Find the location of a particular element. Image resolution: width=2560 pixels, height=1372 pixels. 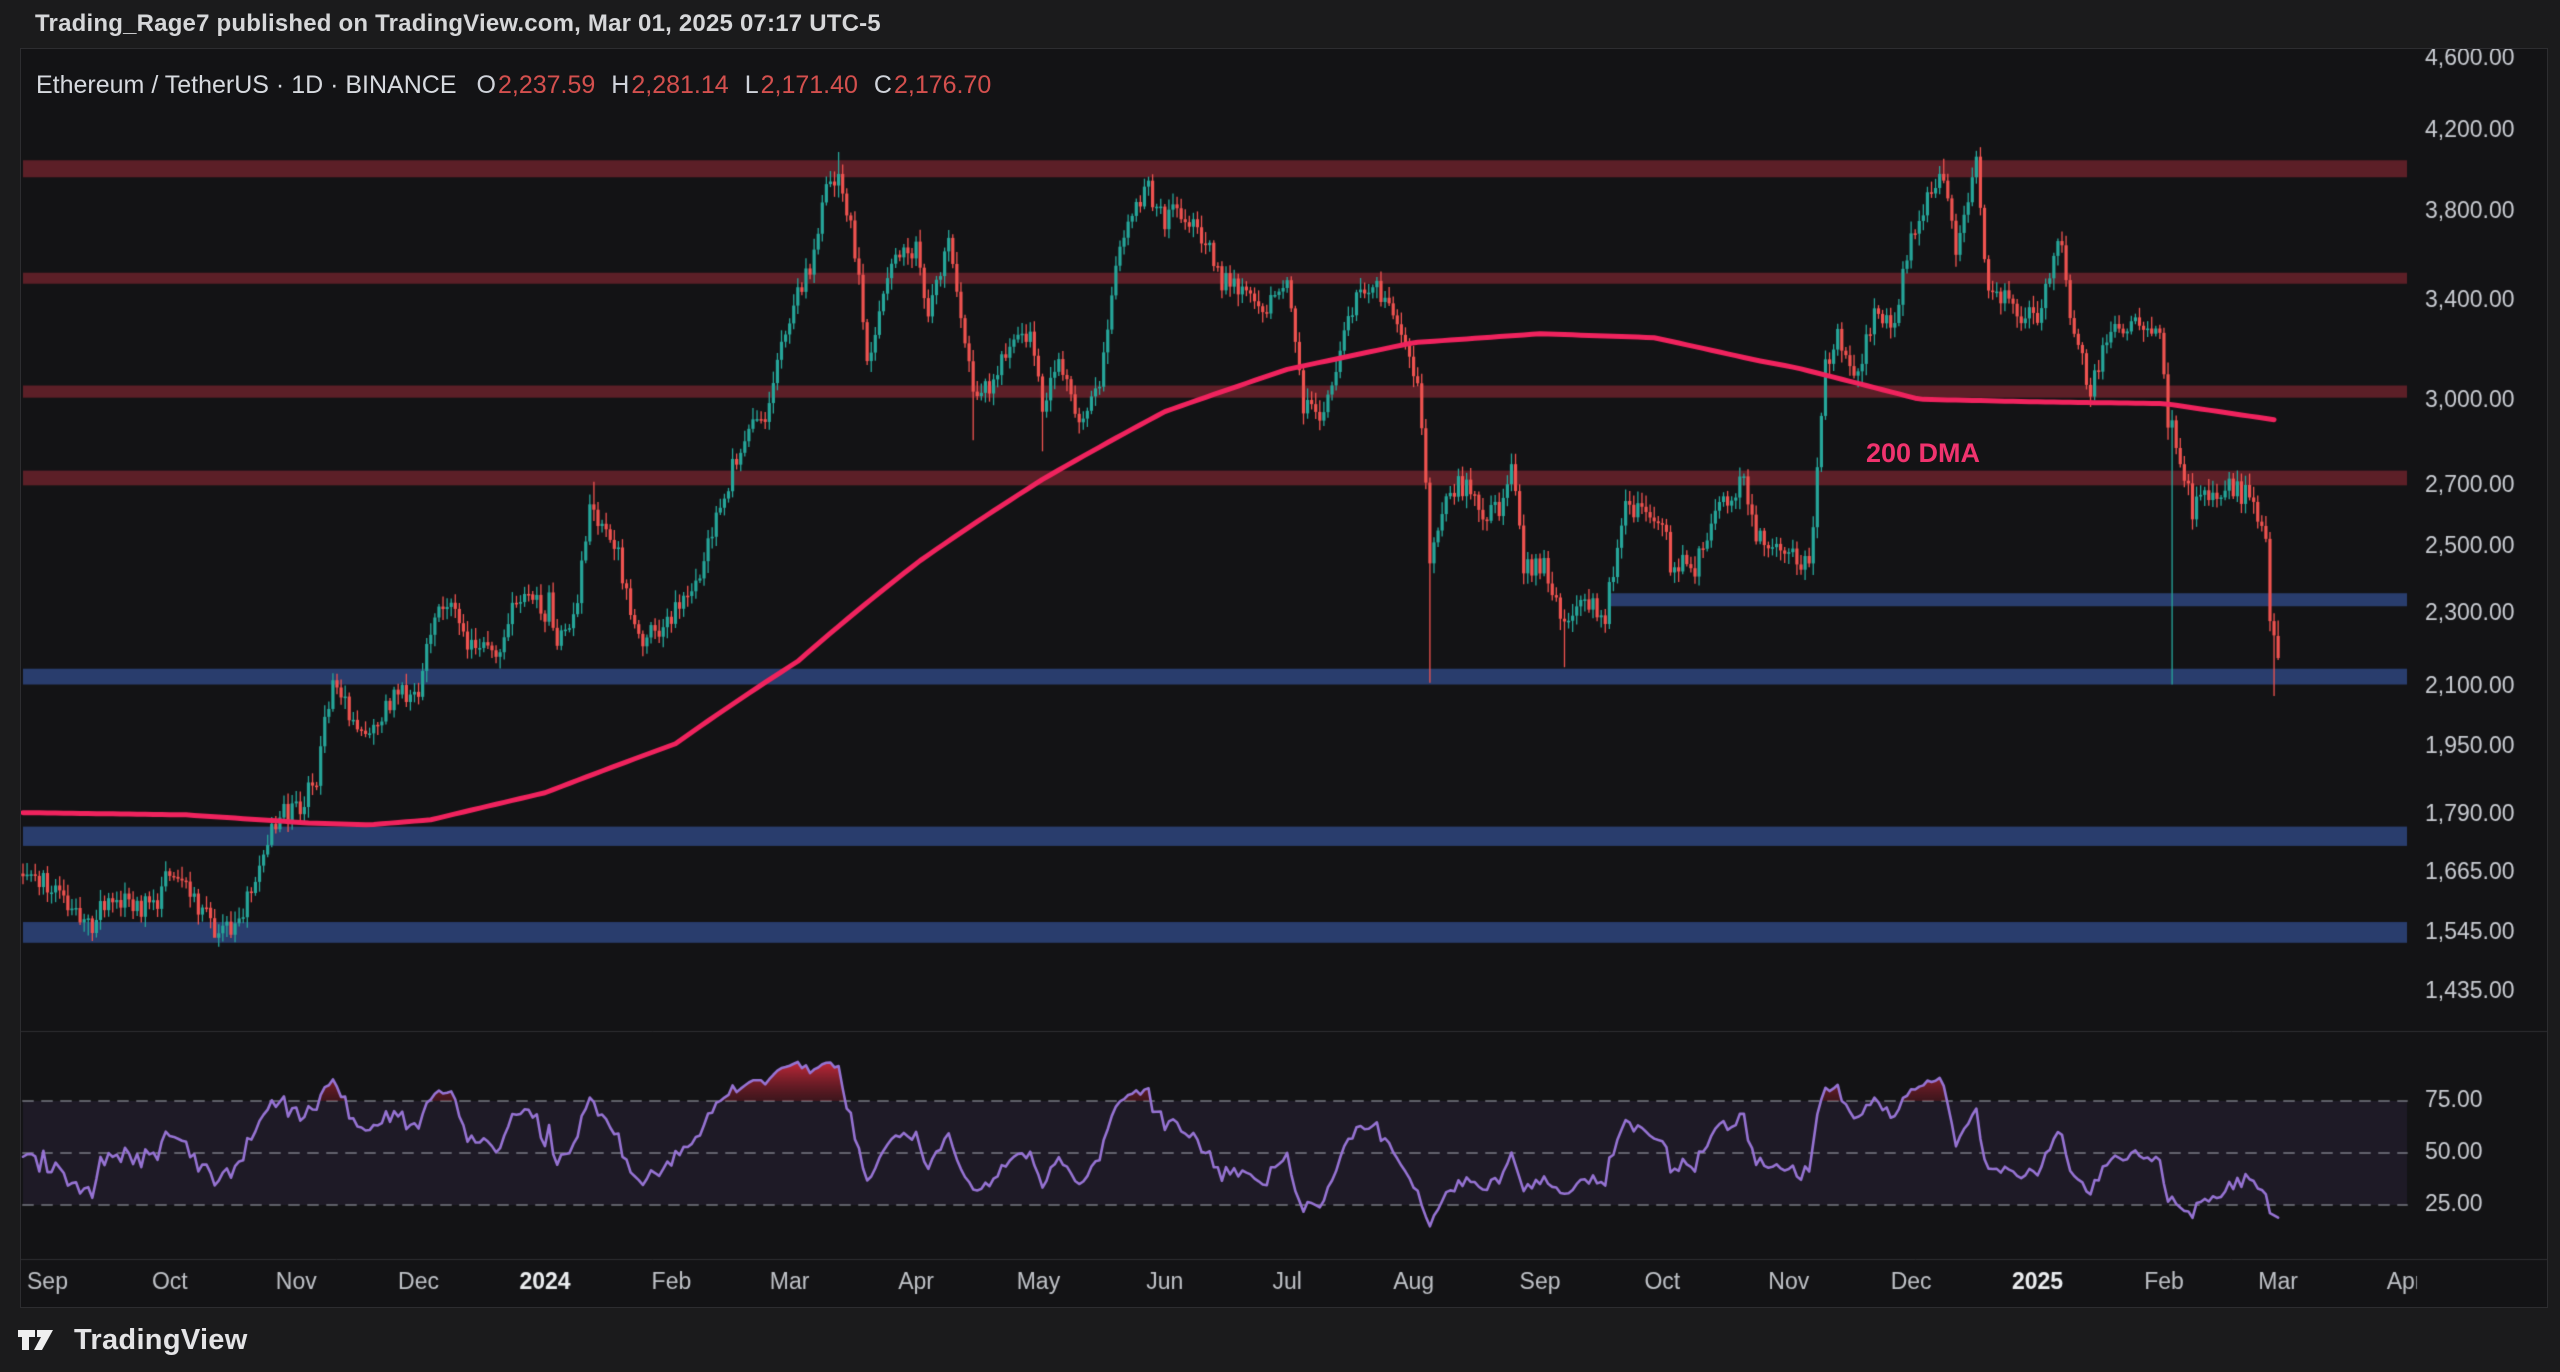

footer-bar: TradingView is located at coordinates (1280, 1340).